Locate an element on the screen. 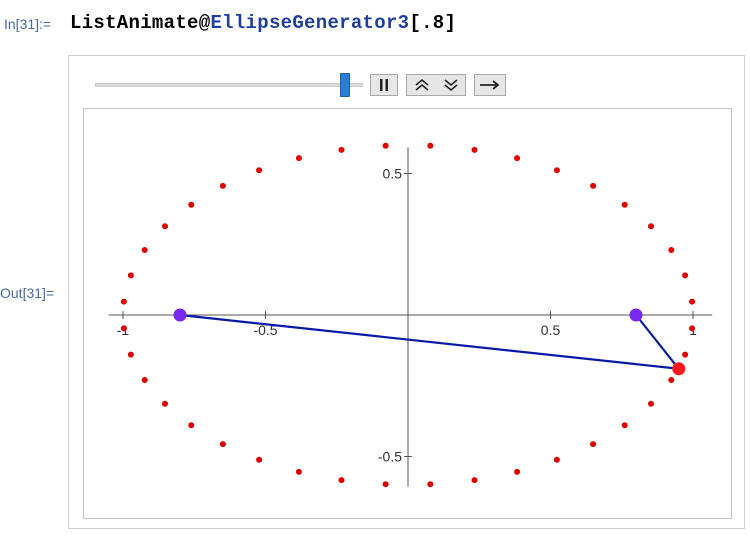 This screenshot has width=750, height=547. code-argument: [.8] is located at coordinates (433, 23).